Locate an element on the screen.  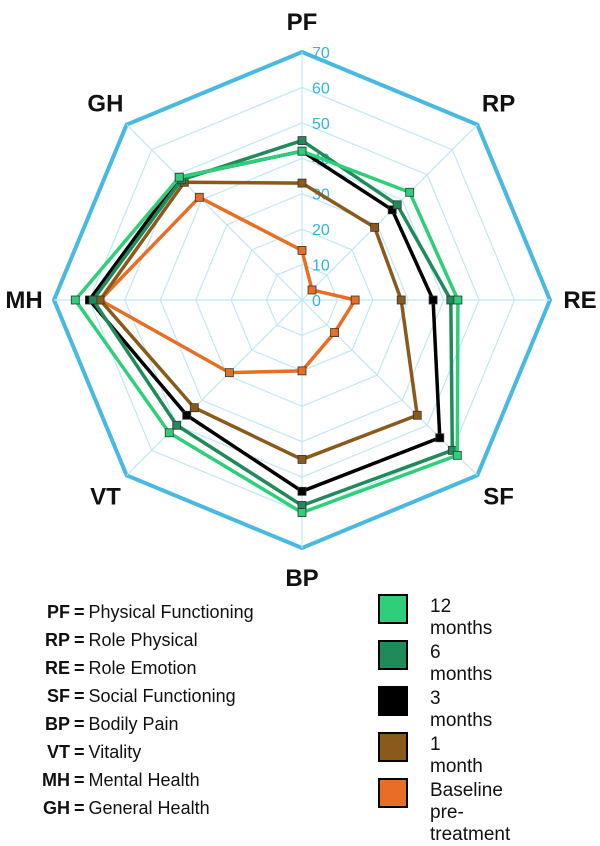
abbr-key: GH is located at coordinates (56, 808).